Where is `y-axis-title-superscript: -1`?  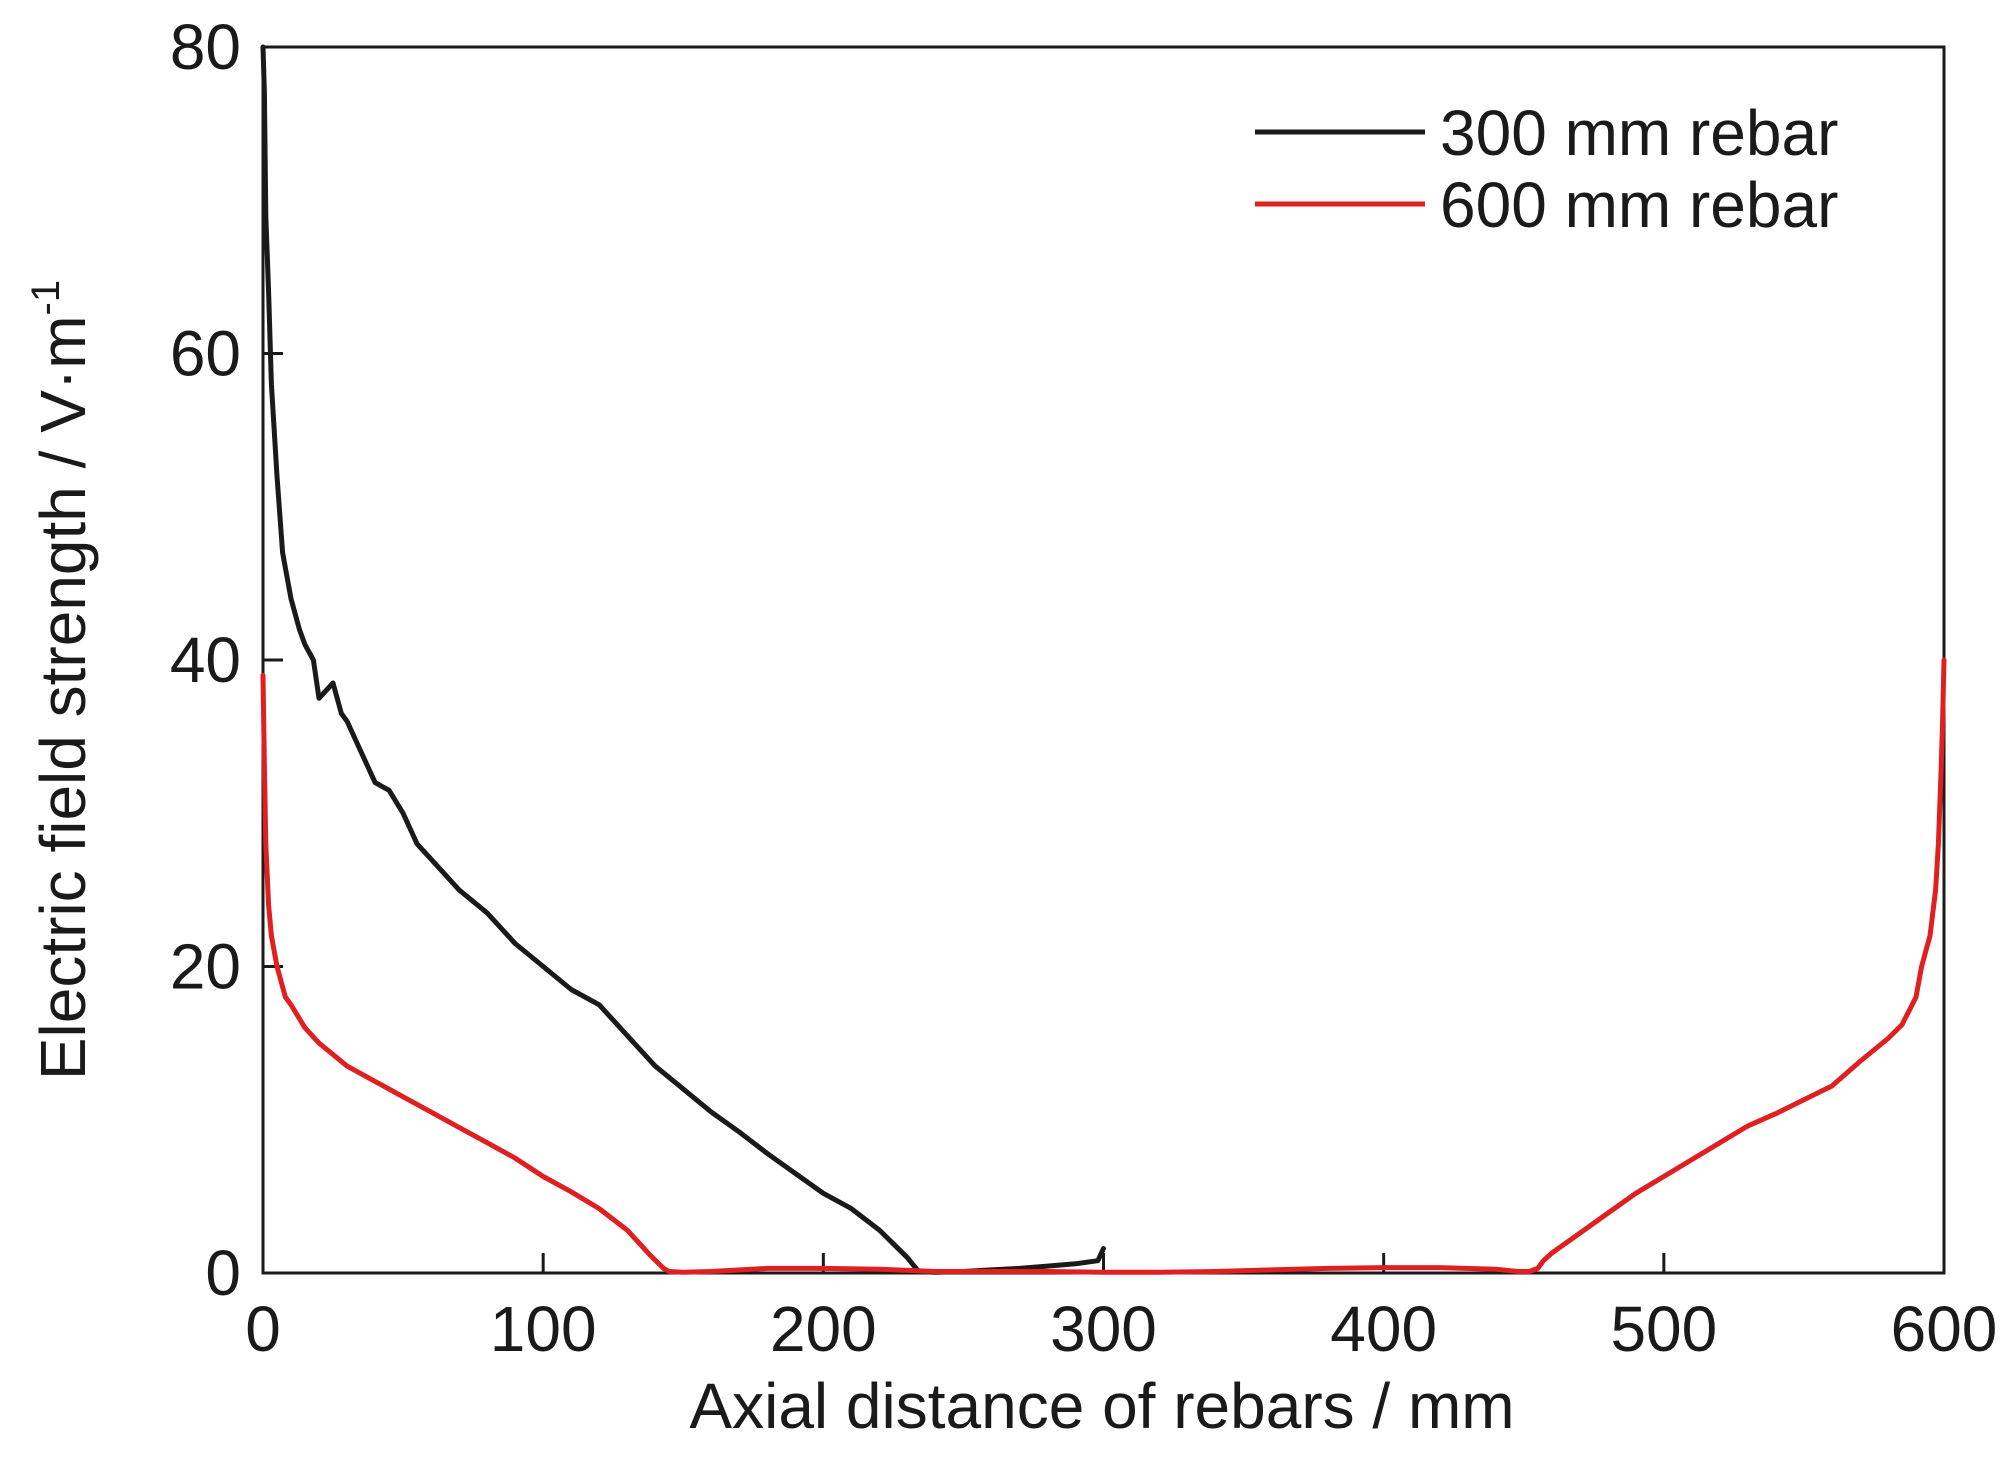
y-axis-title-superscript: -1 is located at coordinates (46, 298).